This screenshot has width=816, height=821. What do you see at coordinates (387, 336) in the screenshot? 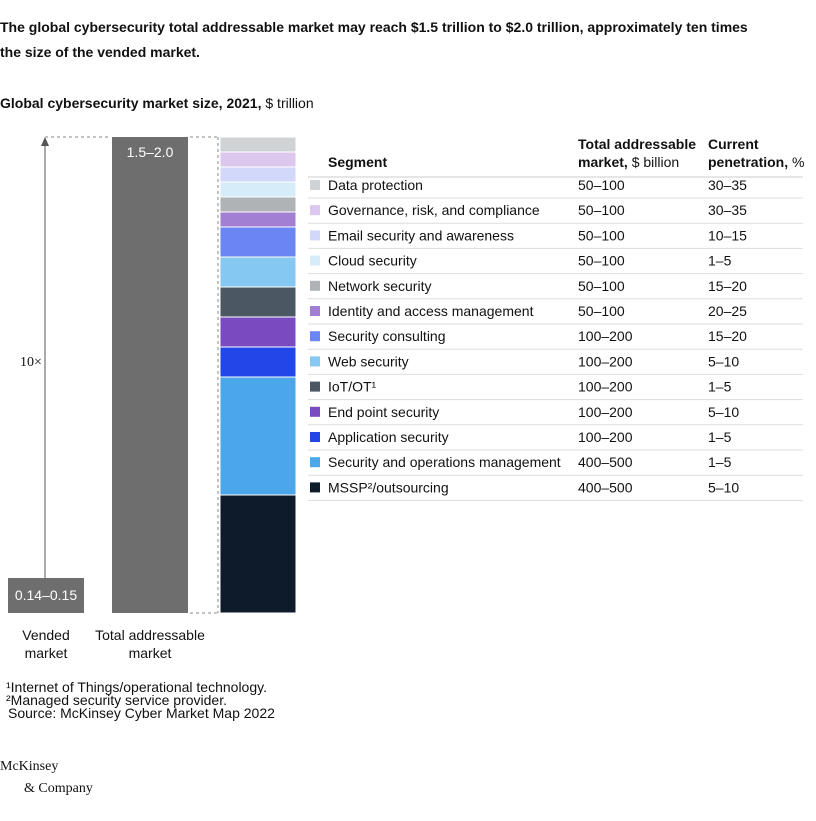
I see `segment-name: Security consulting` at bounding box center [387, 336].